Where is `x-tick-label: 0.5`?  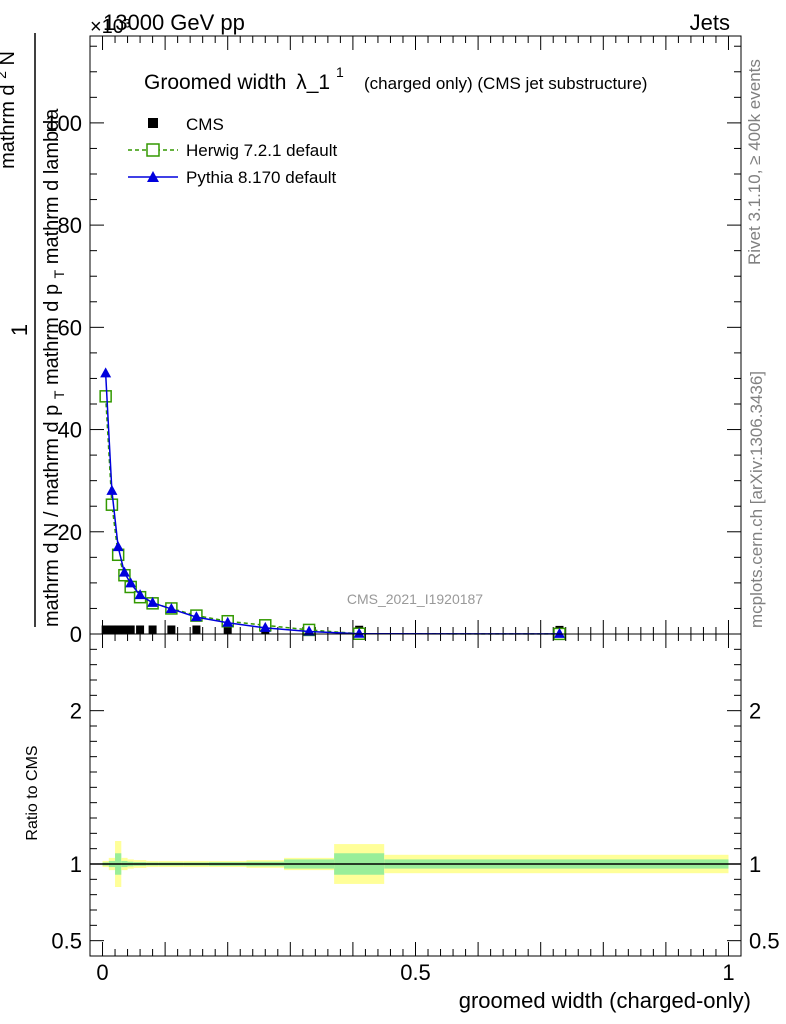
x-tick-label: 0.5 is located at coordinates (415, 972).